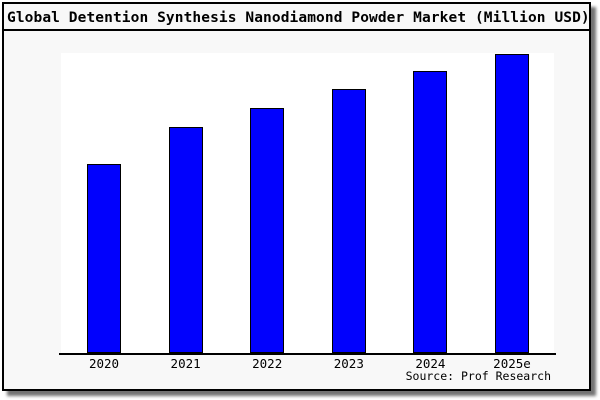  Describe the element at coordinates (267, 363) in the screenshot. I see `x-tick-label-2022: 2022` at that location.